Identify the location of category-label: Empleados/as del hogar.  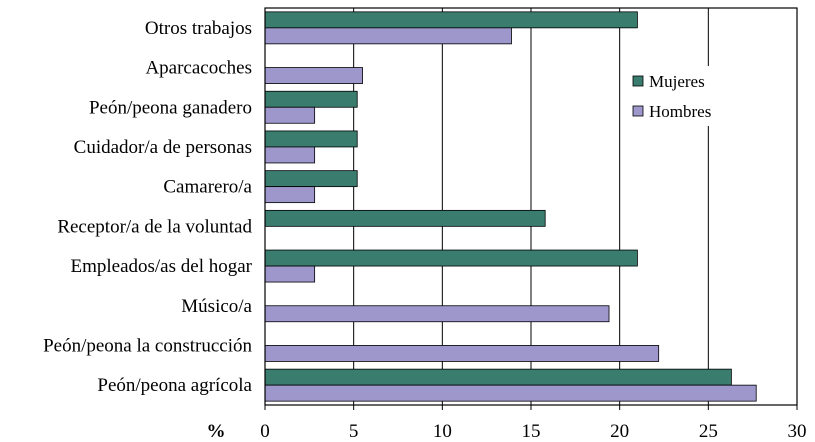
(161, 266).